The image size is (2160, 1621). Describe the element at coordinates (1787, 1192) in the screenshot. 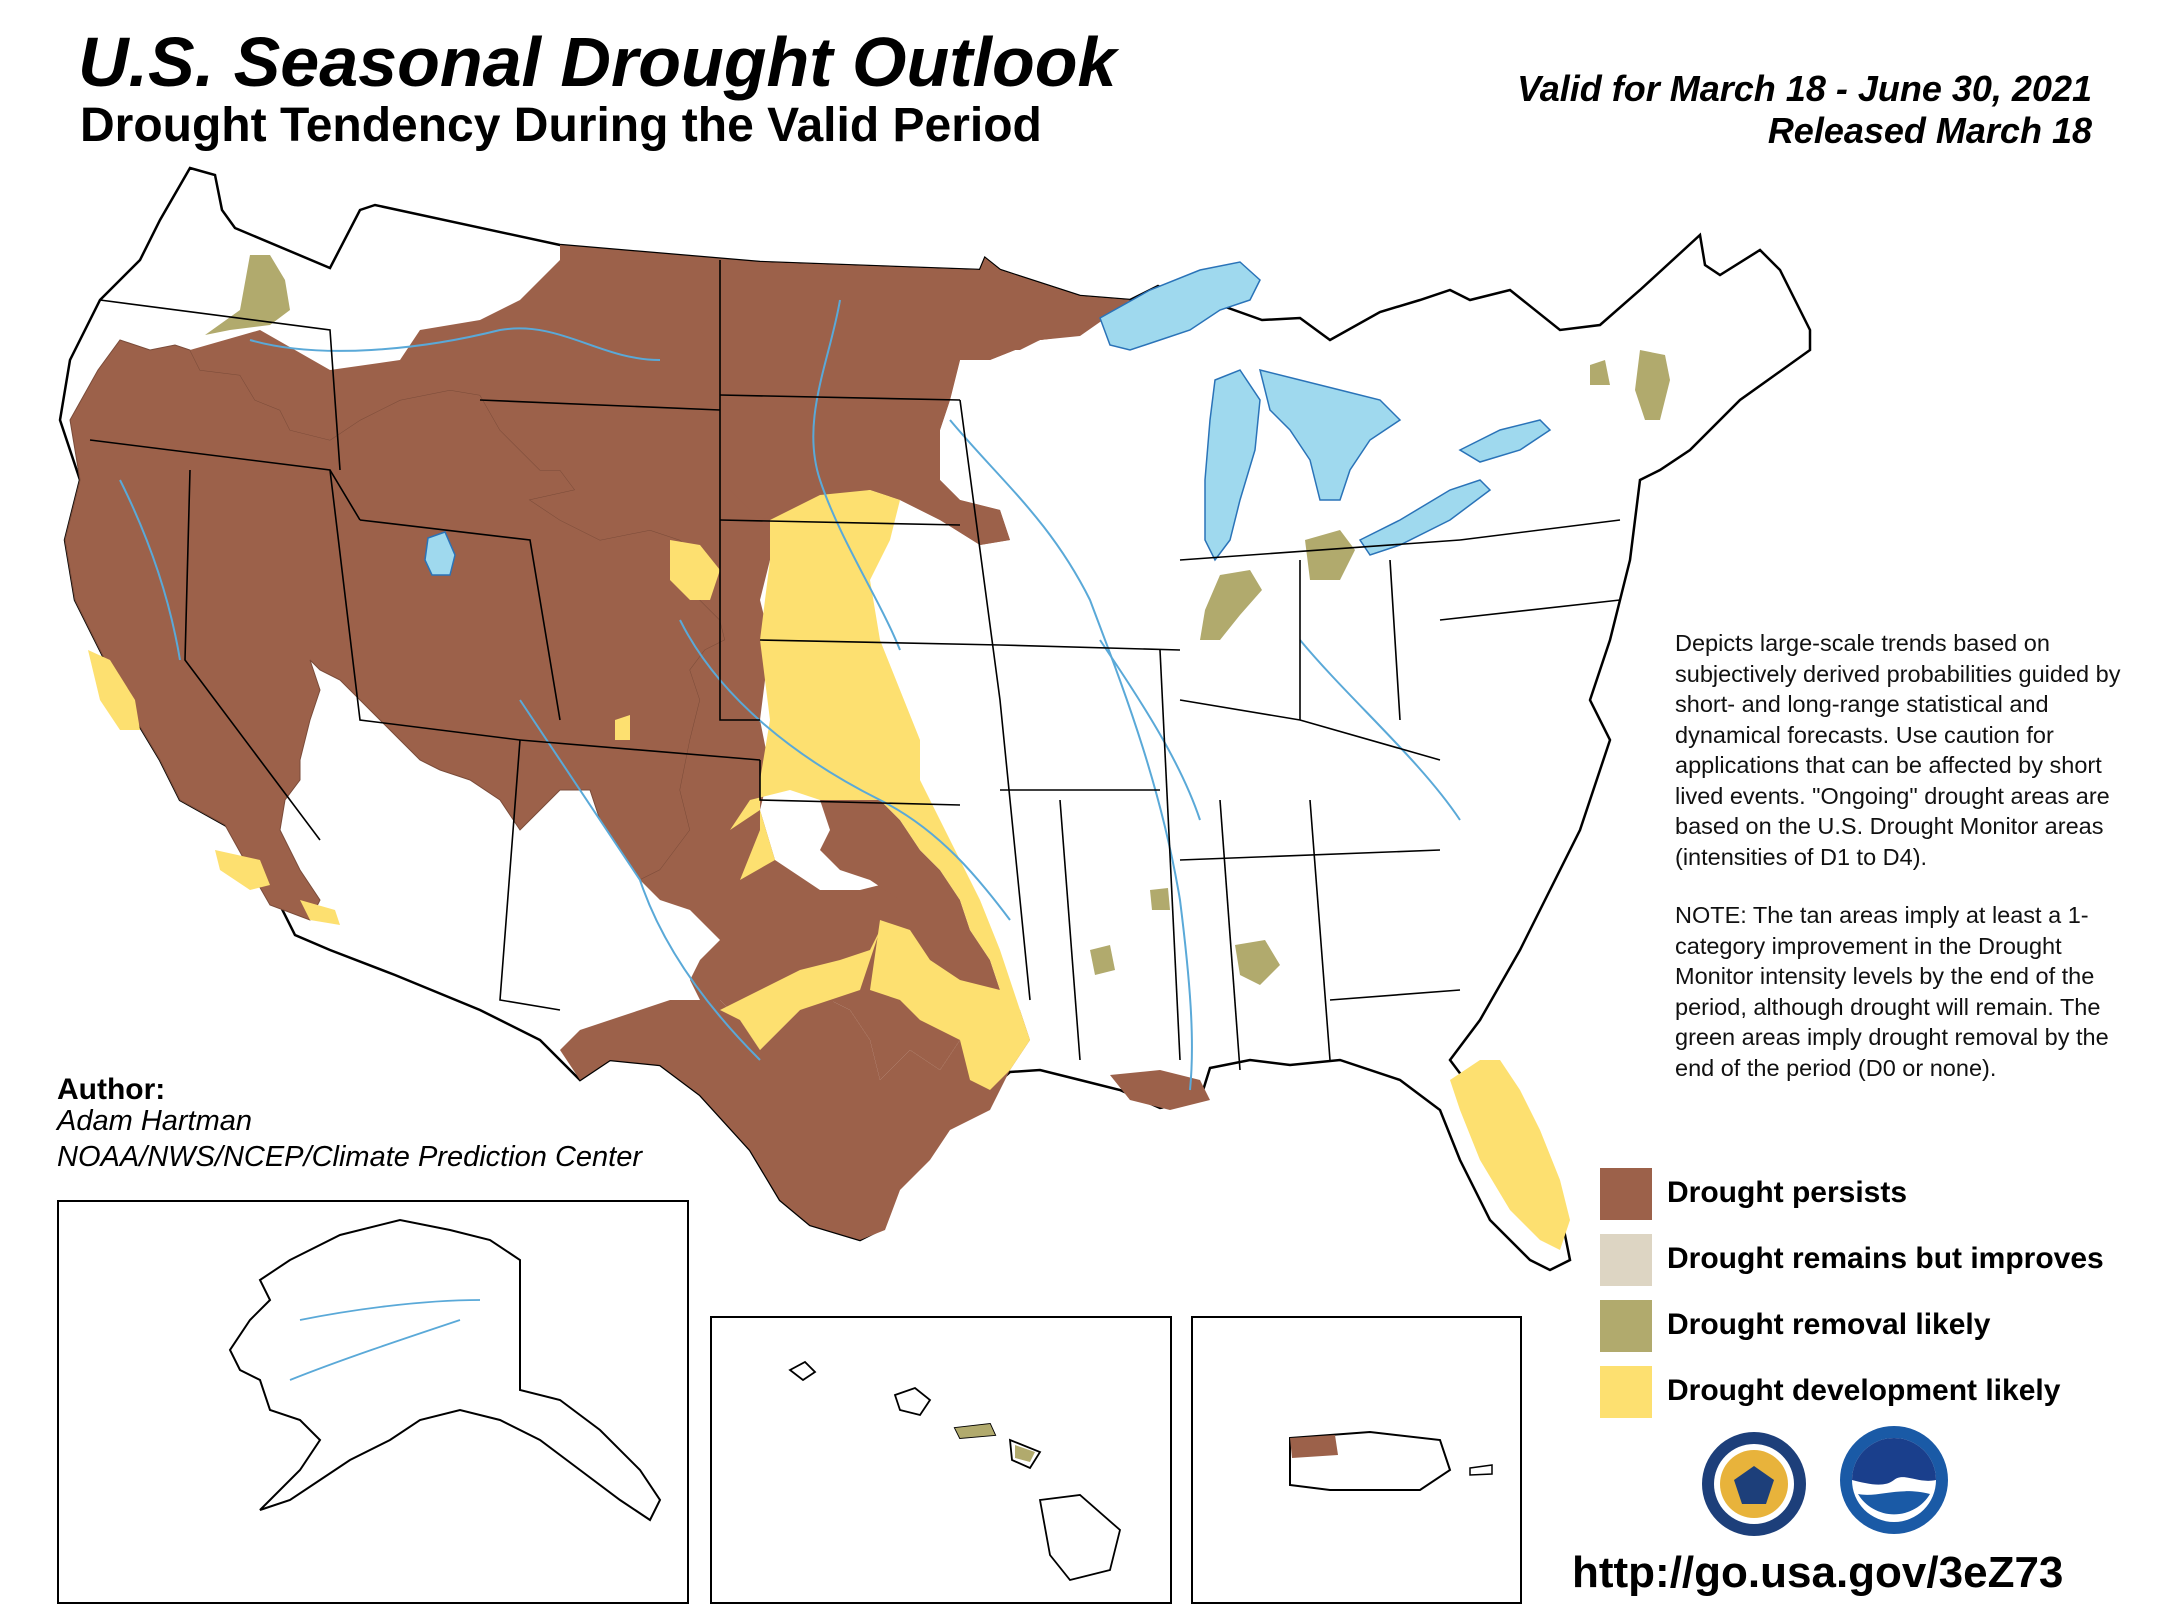

I see `legend-label-persists: Drought persists` at that location.